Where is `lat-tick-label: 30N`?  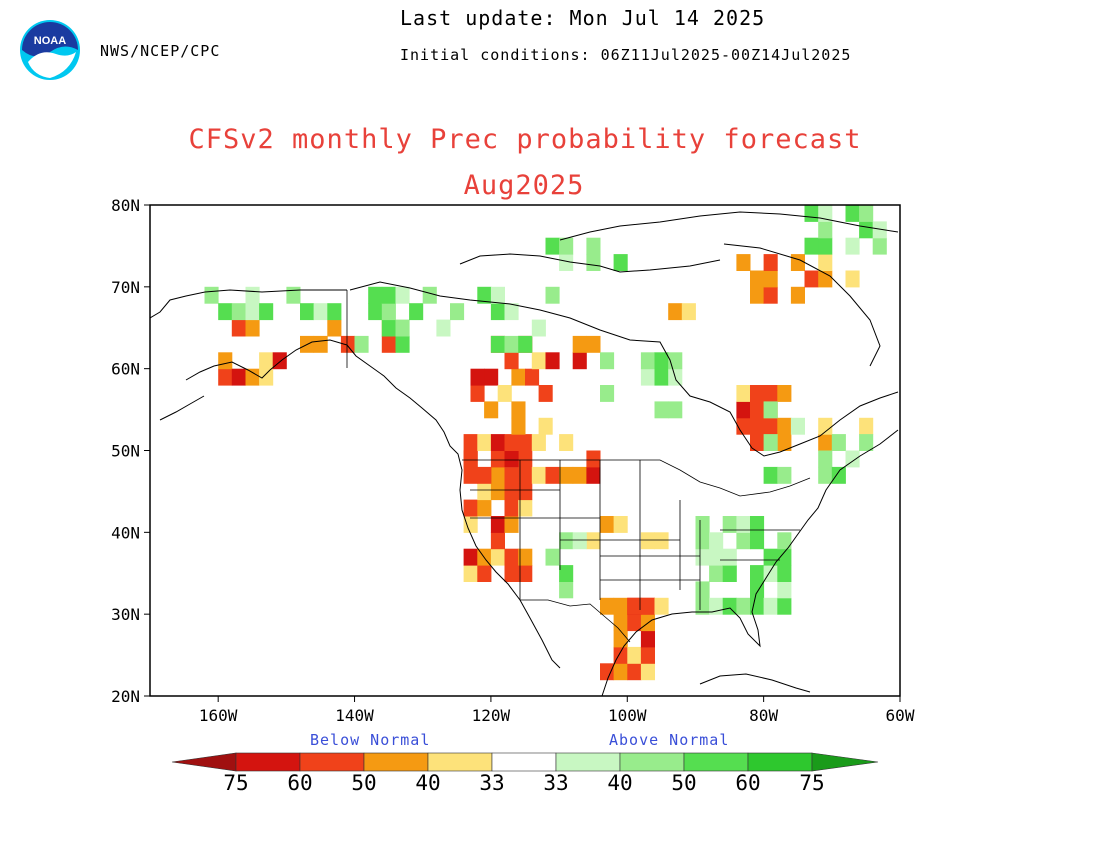
lat-tick-label: 30N is located at coordinates (125, 614).